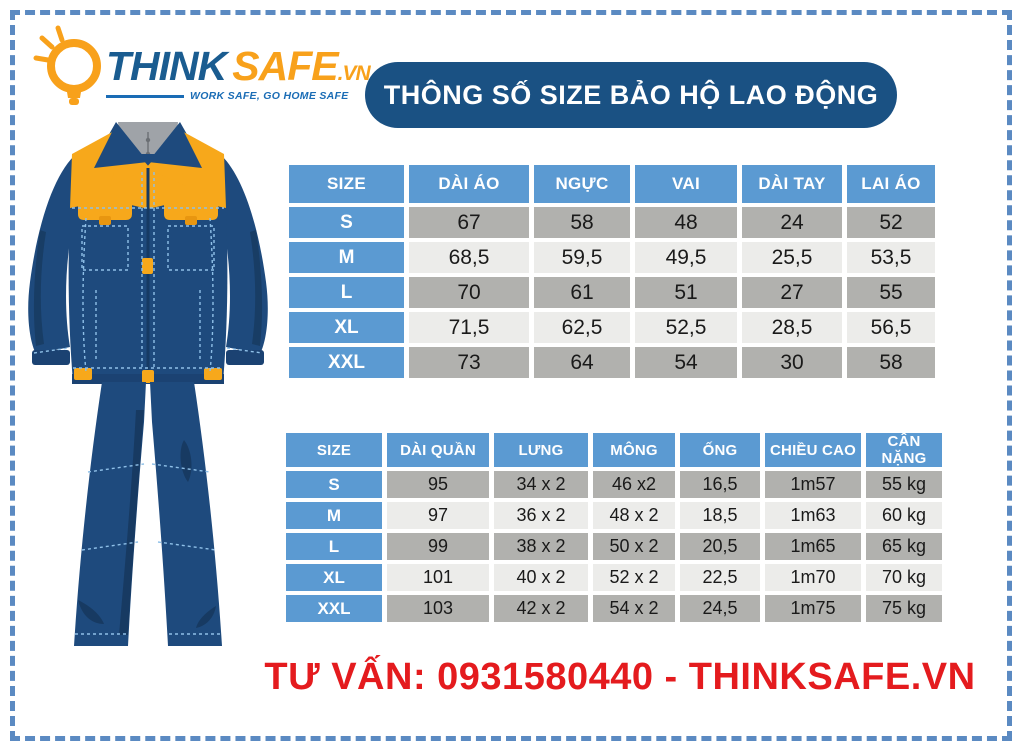 The image size is (1024, 753). Describe the element at coordinates (720, 484) in the screenshot. I see `value-cell: 16,5` at that location.